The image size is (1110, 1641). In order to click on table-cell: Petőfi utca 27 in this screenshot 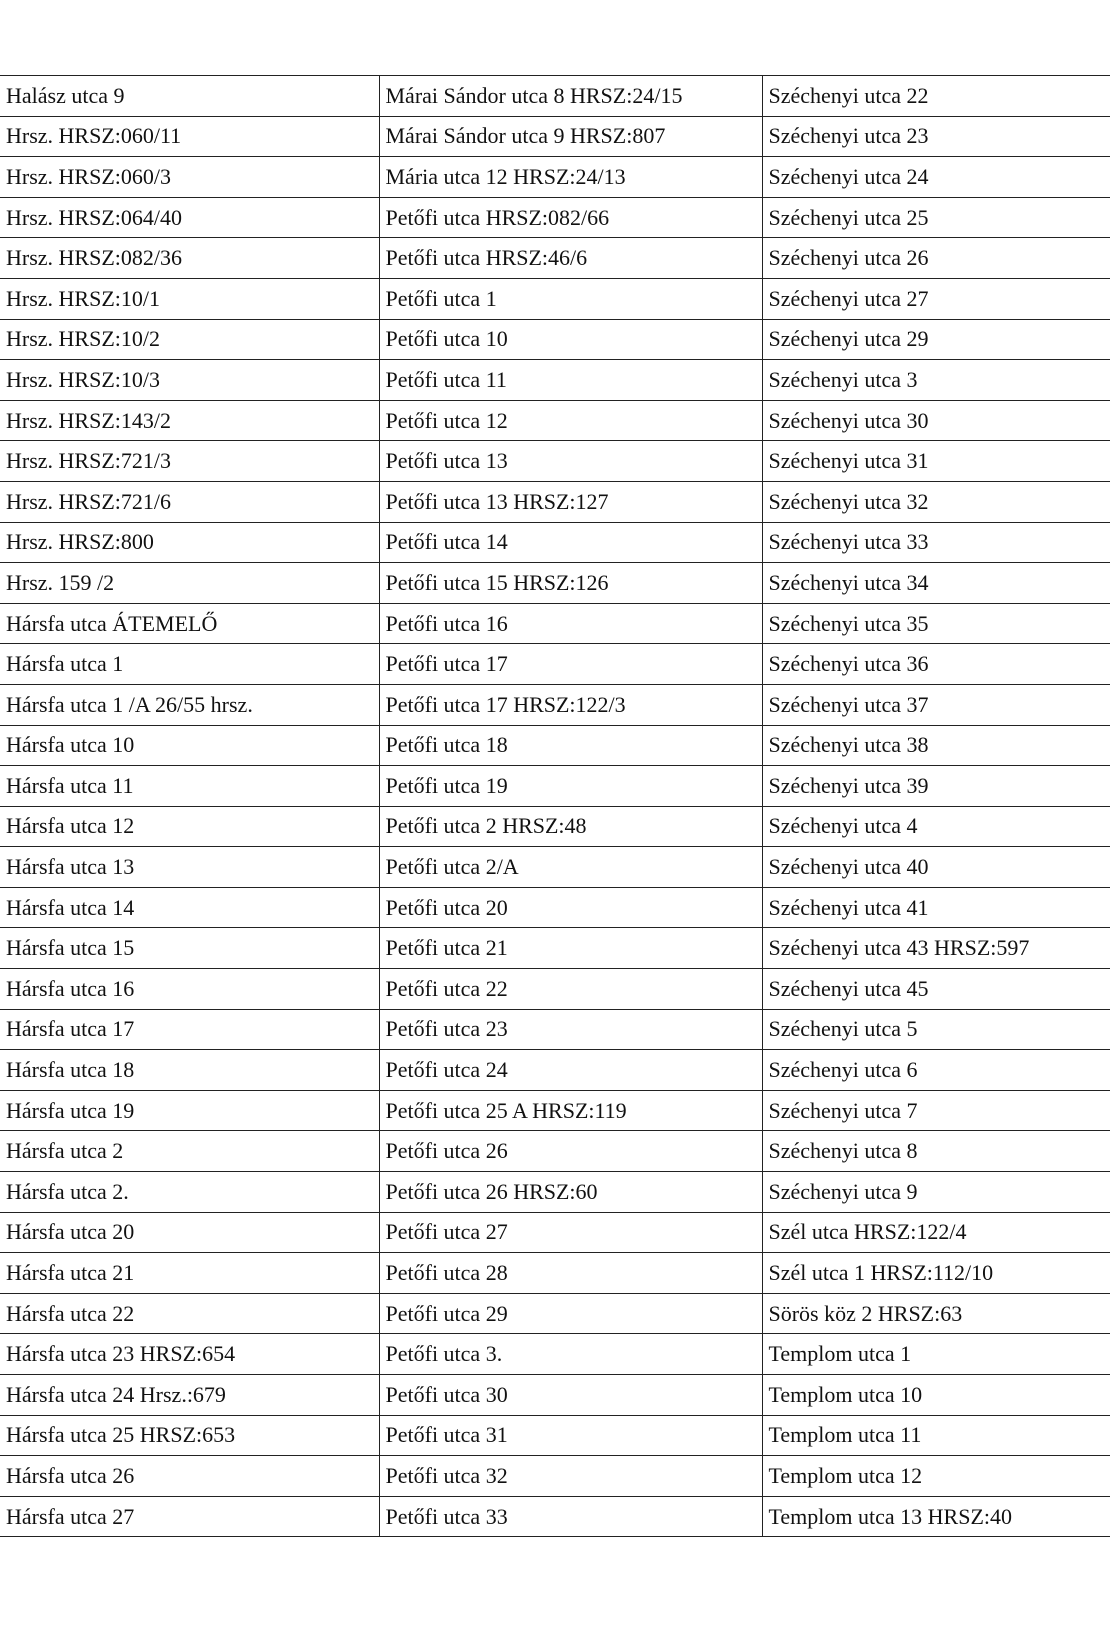, I will do `click(570, 1232)`.